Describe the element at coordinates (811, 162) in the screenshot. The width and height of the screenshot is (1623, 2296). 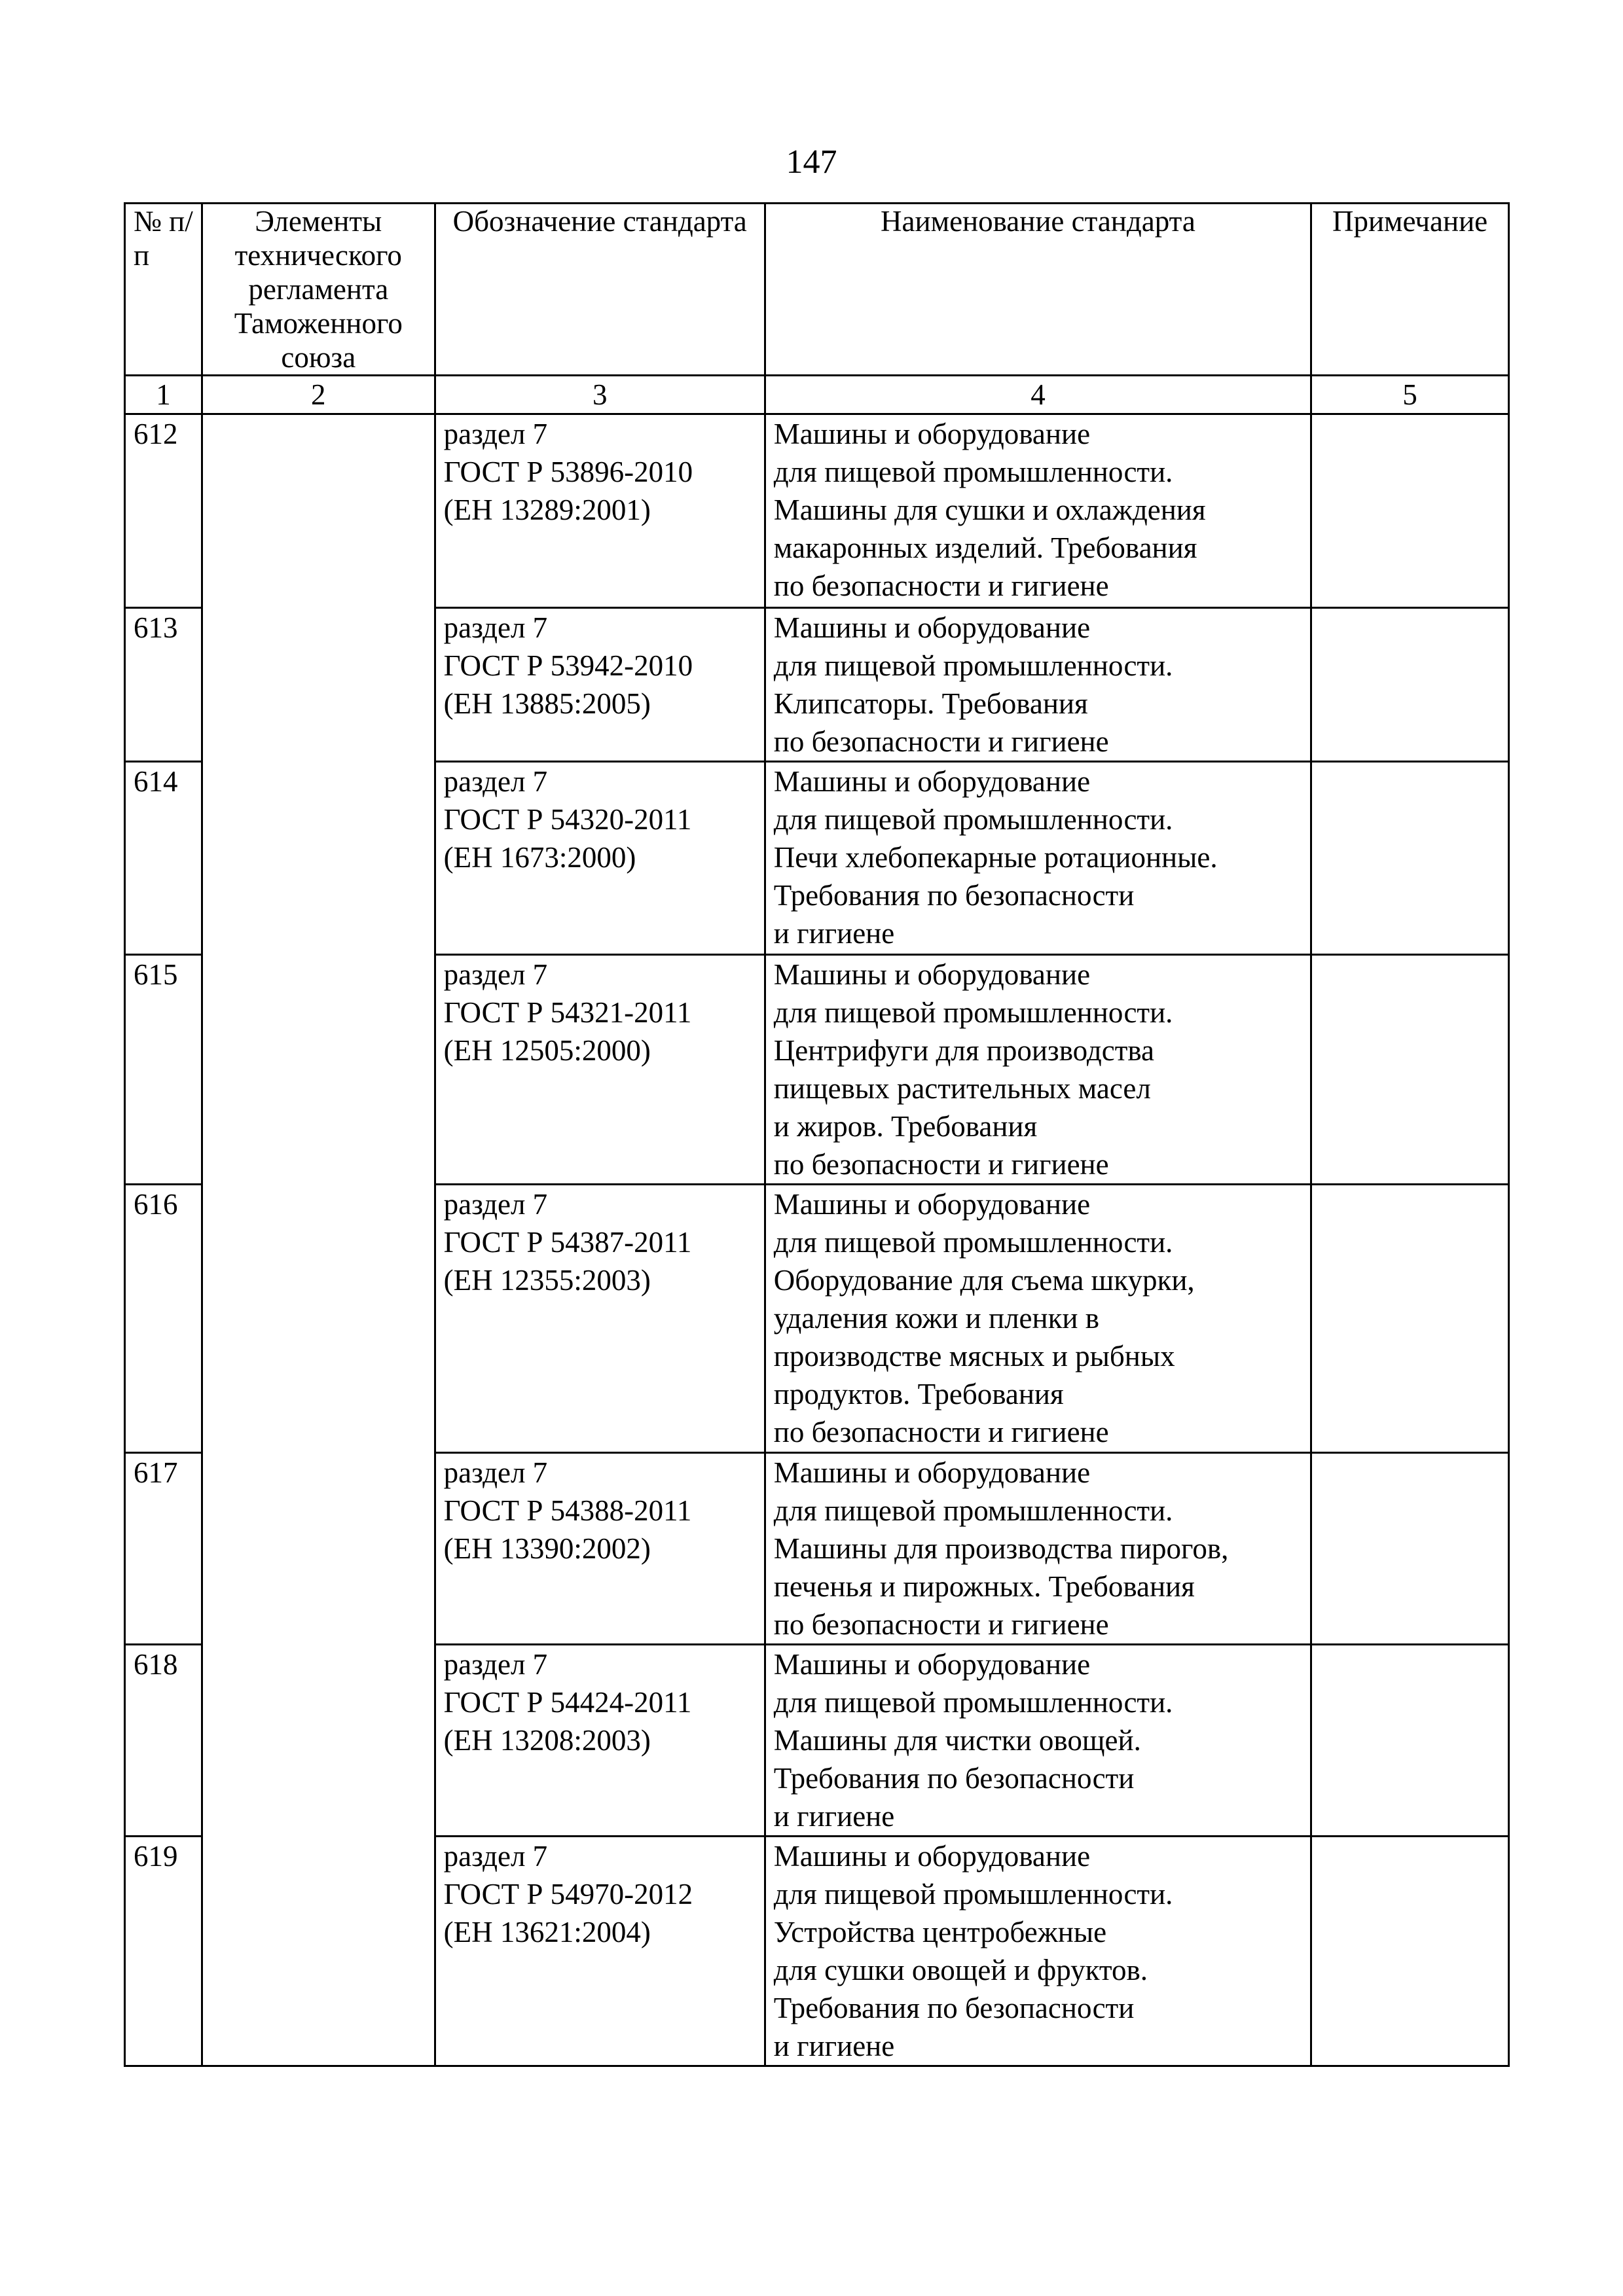
I see `page-number: 147` at that location.